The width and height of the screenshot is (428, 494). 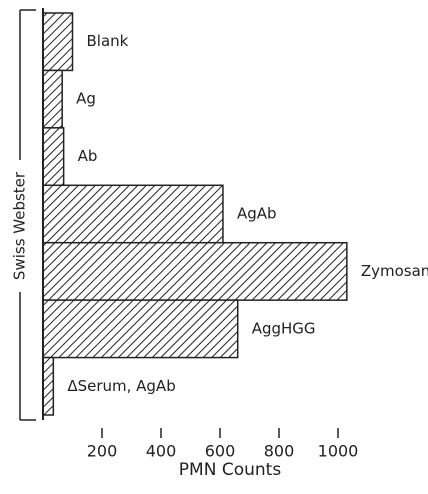 I want to click on bar-label: Blank, so click(x=108, y=41).